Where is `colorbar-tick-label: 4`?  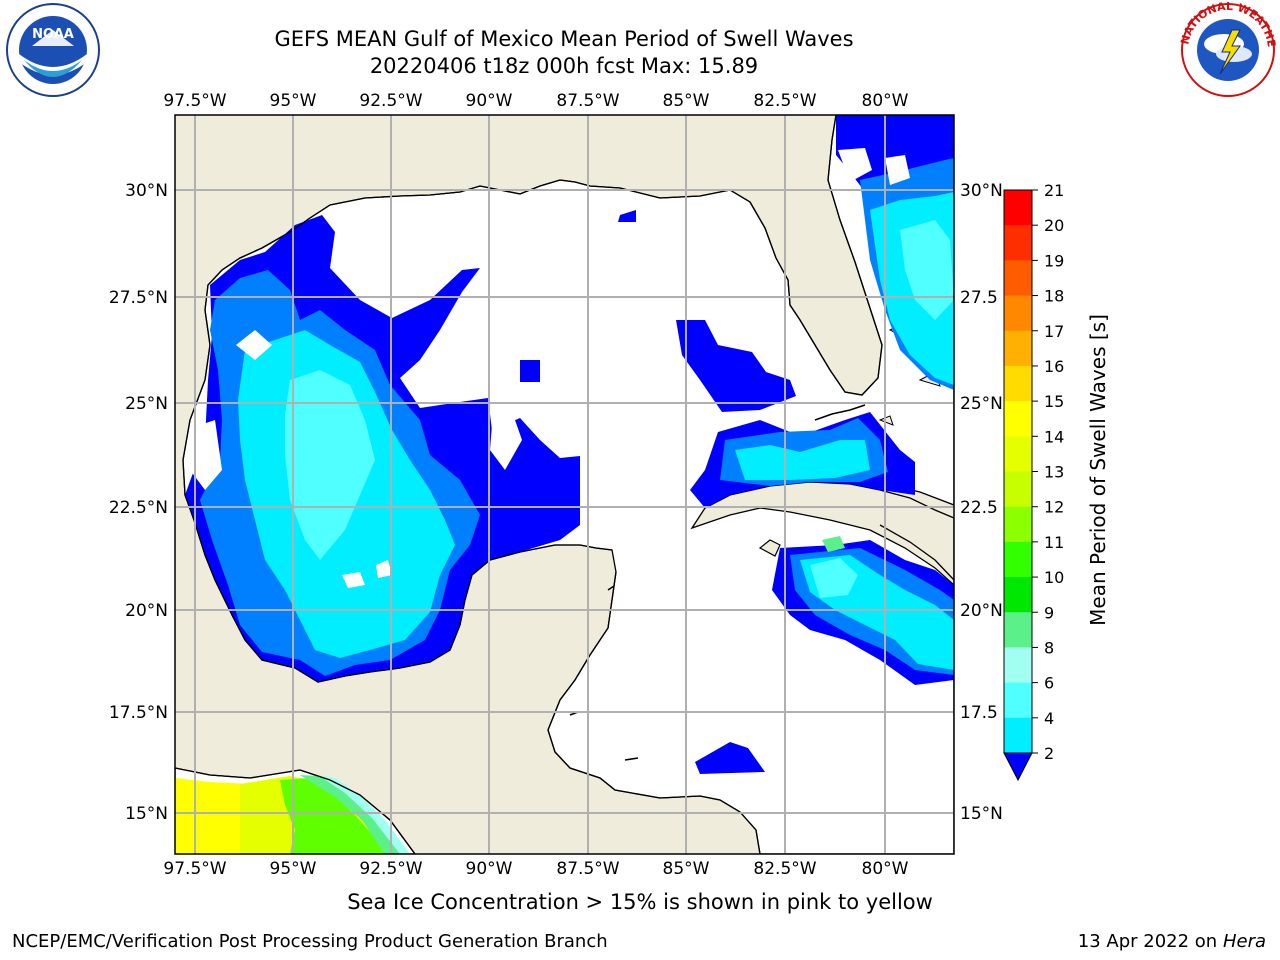
colorbar-tick-label: 4 is located at coordinates (1049, 718).